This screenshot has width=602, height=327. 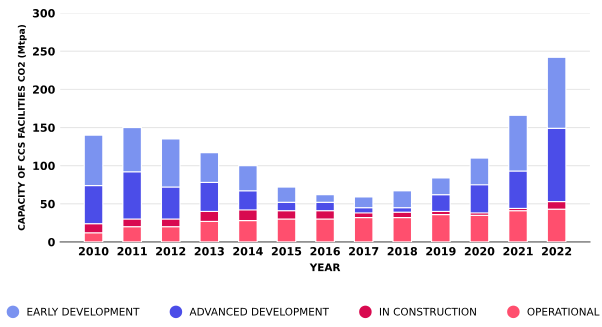 What do you see at coordinates (132, 251) in the screenshot?
I see `x-tick-label: 2011` at bounding box center [132, 251].